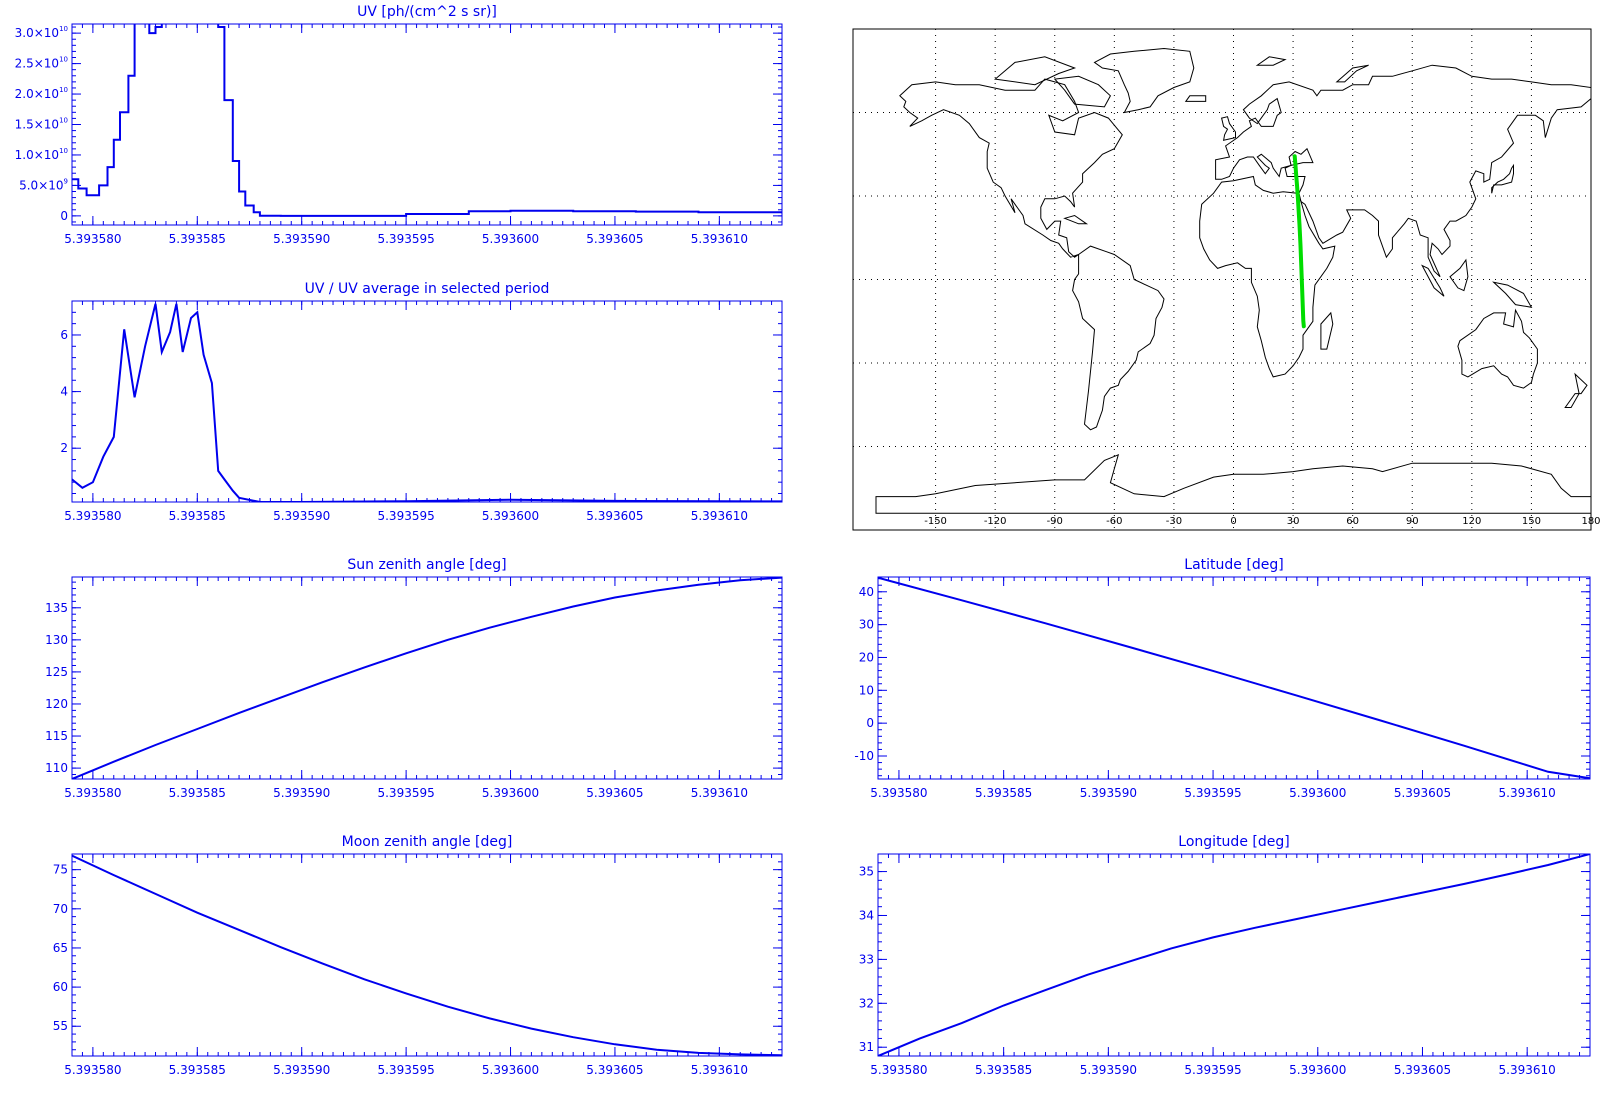 This screenshot has width=1600, height=1100. I want to click on chart-title: Sun zenith angle [deg], so click(426, 565).